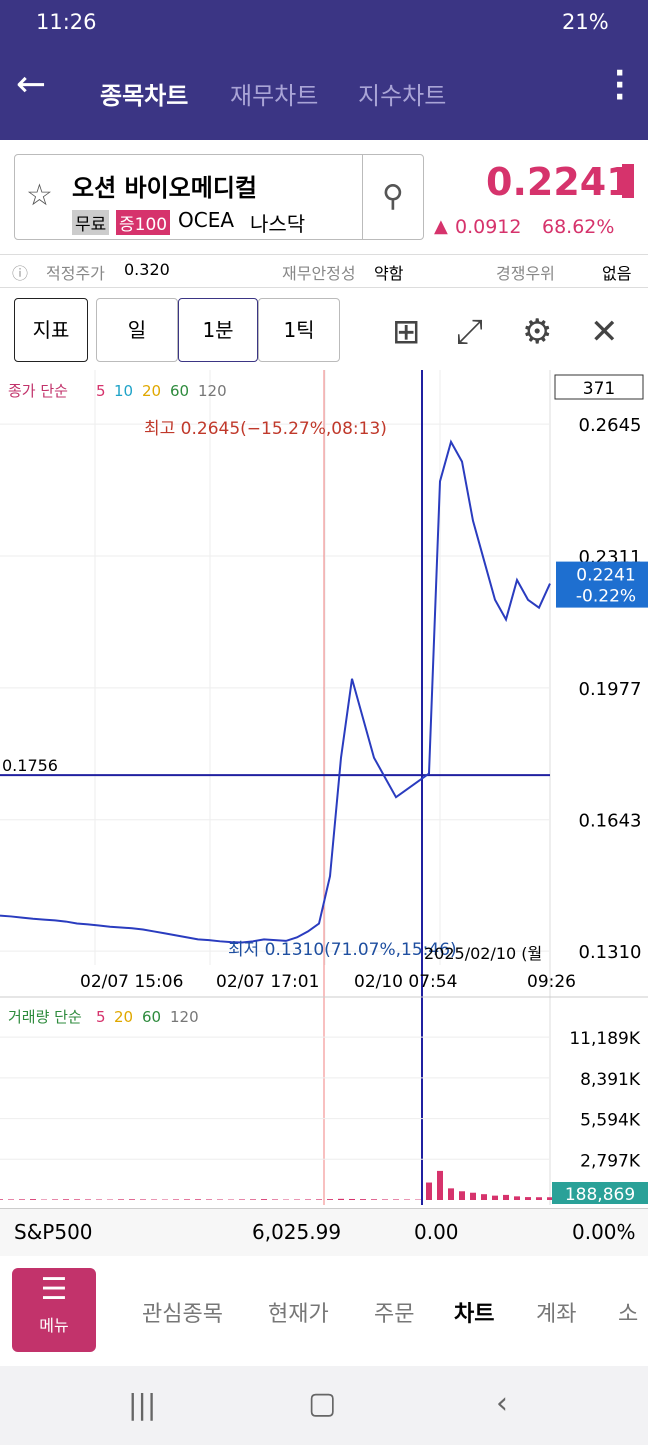 This screenshot has width=648, height=1445. I want to click on volume-badge, so click(600, 1193).